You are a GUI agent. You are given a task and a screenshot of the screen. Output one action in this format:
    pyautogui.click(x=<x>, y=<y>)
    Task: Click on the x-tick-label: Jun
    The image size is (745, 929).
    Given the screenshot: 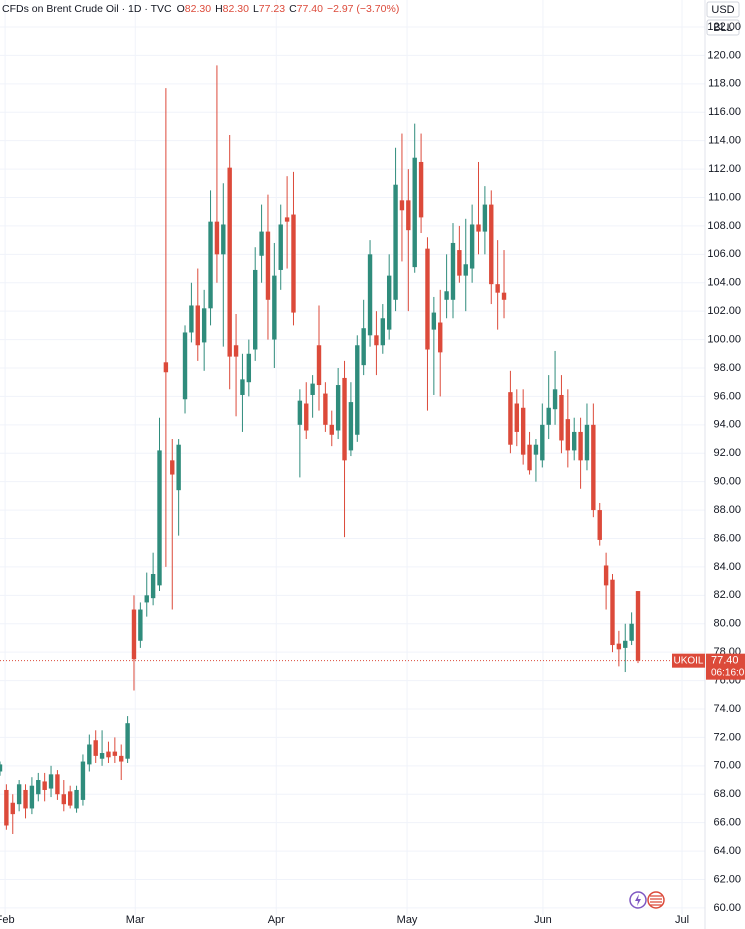 What is the action you would take?
    pyautogui.click(x=543, y=920)
    